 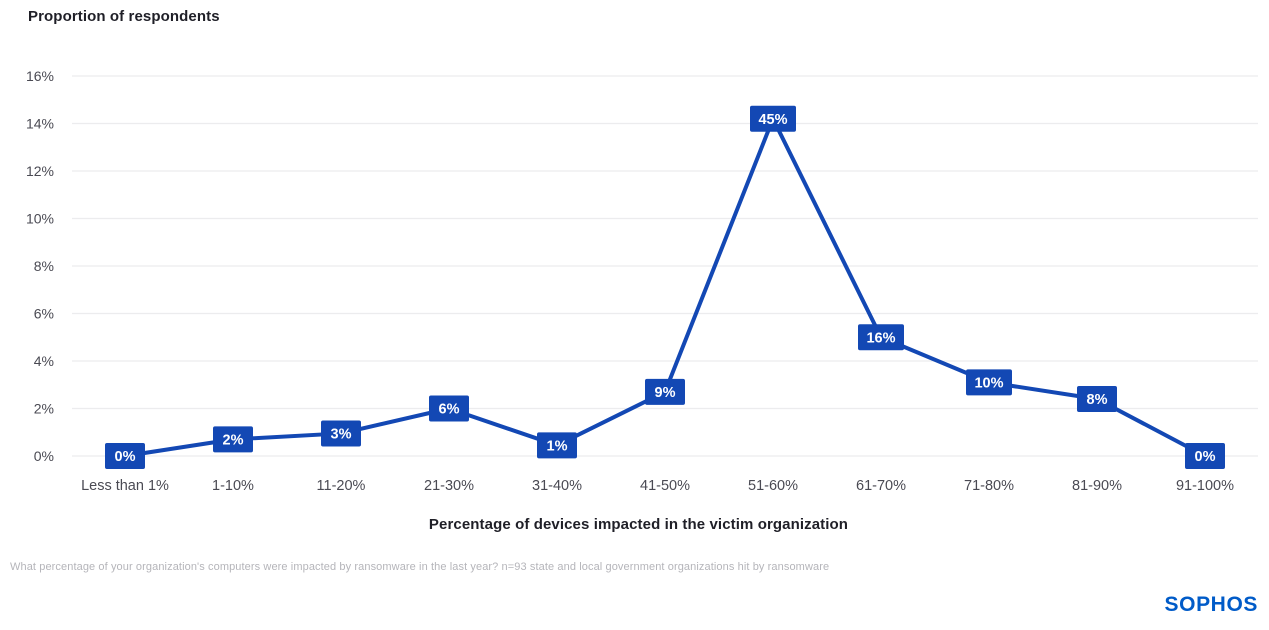 I want to click on data-label: 45%, so click(x=772, y=120).